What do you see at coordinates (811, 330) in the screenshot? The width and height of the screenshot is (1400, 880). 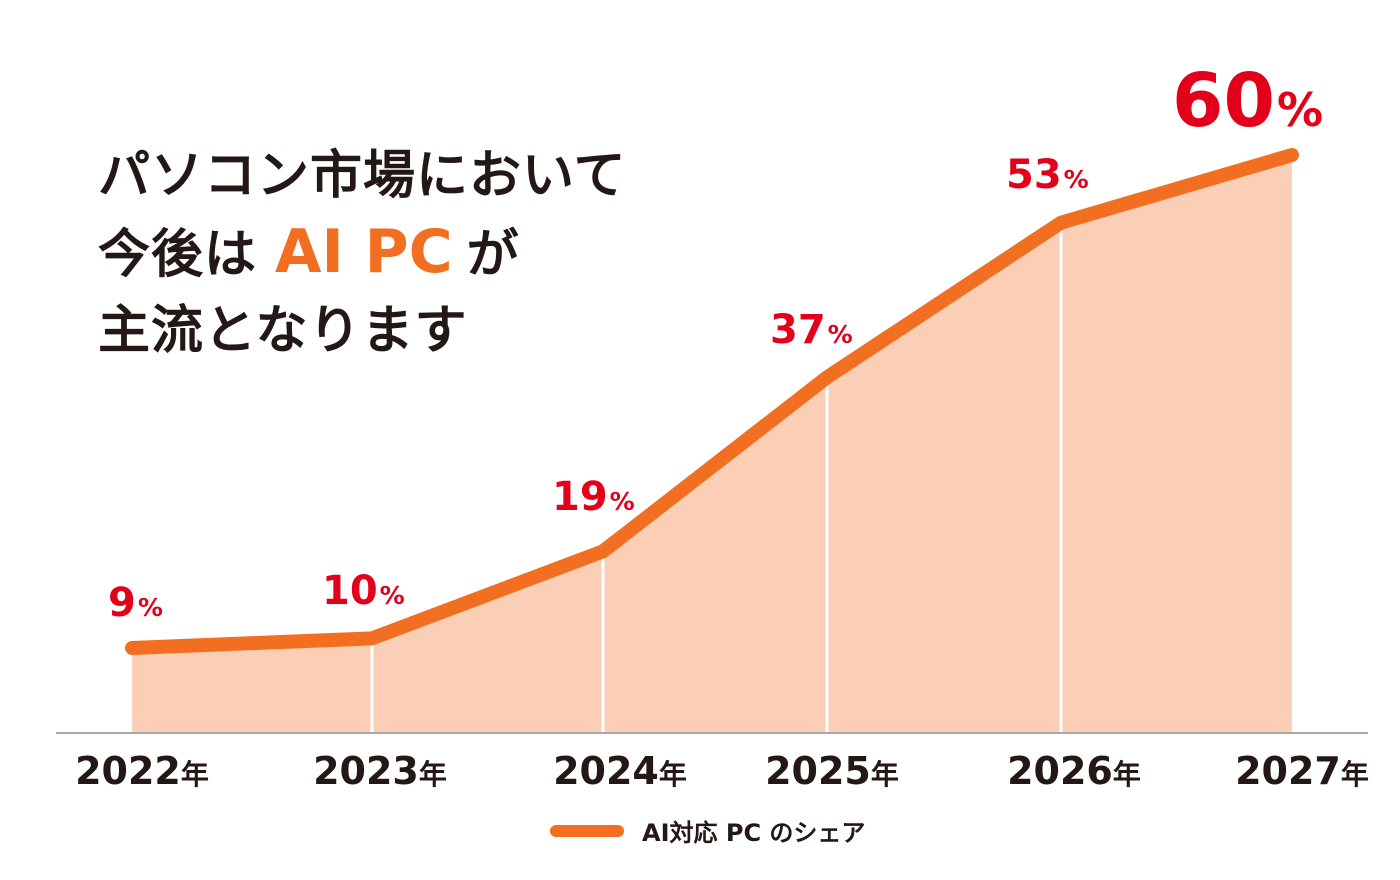 I see `value-label-3: 37%` at bounding box center [811, 330].